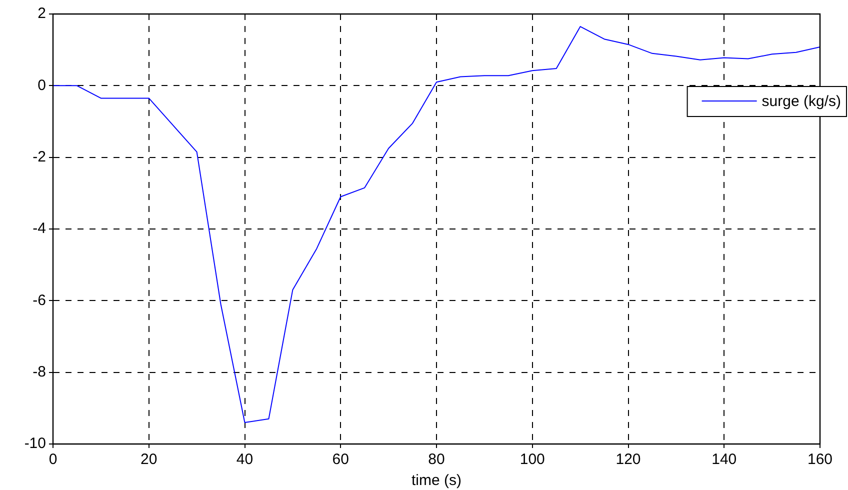  What do you see at coordinates (35, 443) in the screenshot?
I see `y-tick-label: -10` at bounding box center [35, 443].